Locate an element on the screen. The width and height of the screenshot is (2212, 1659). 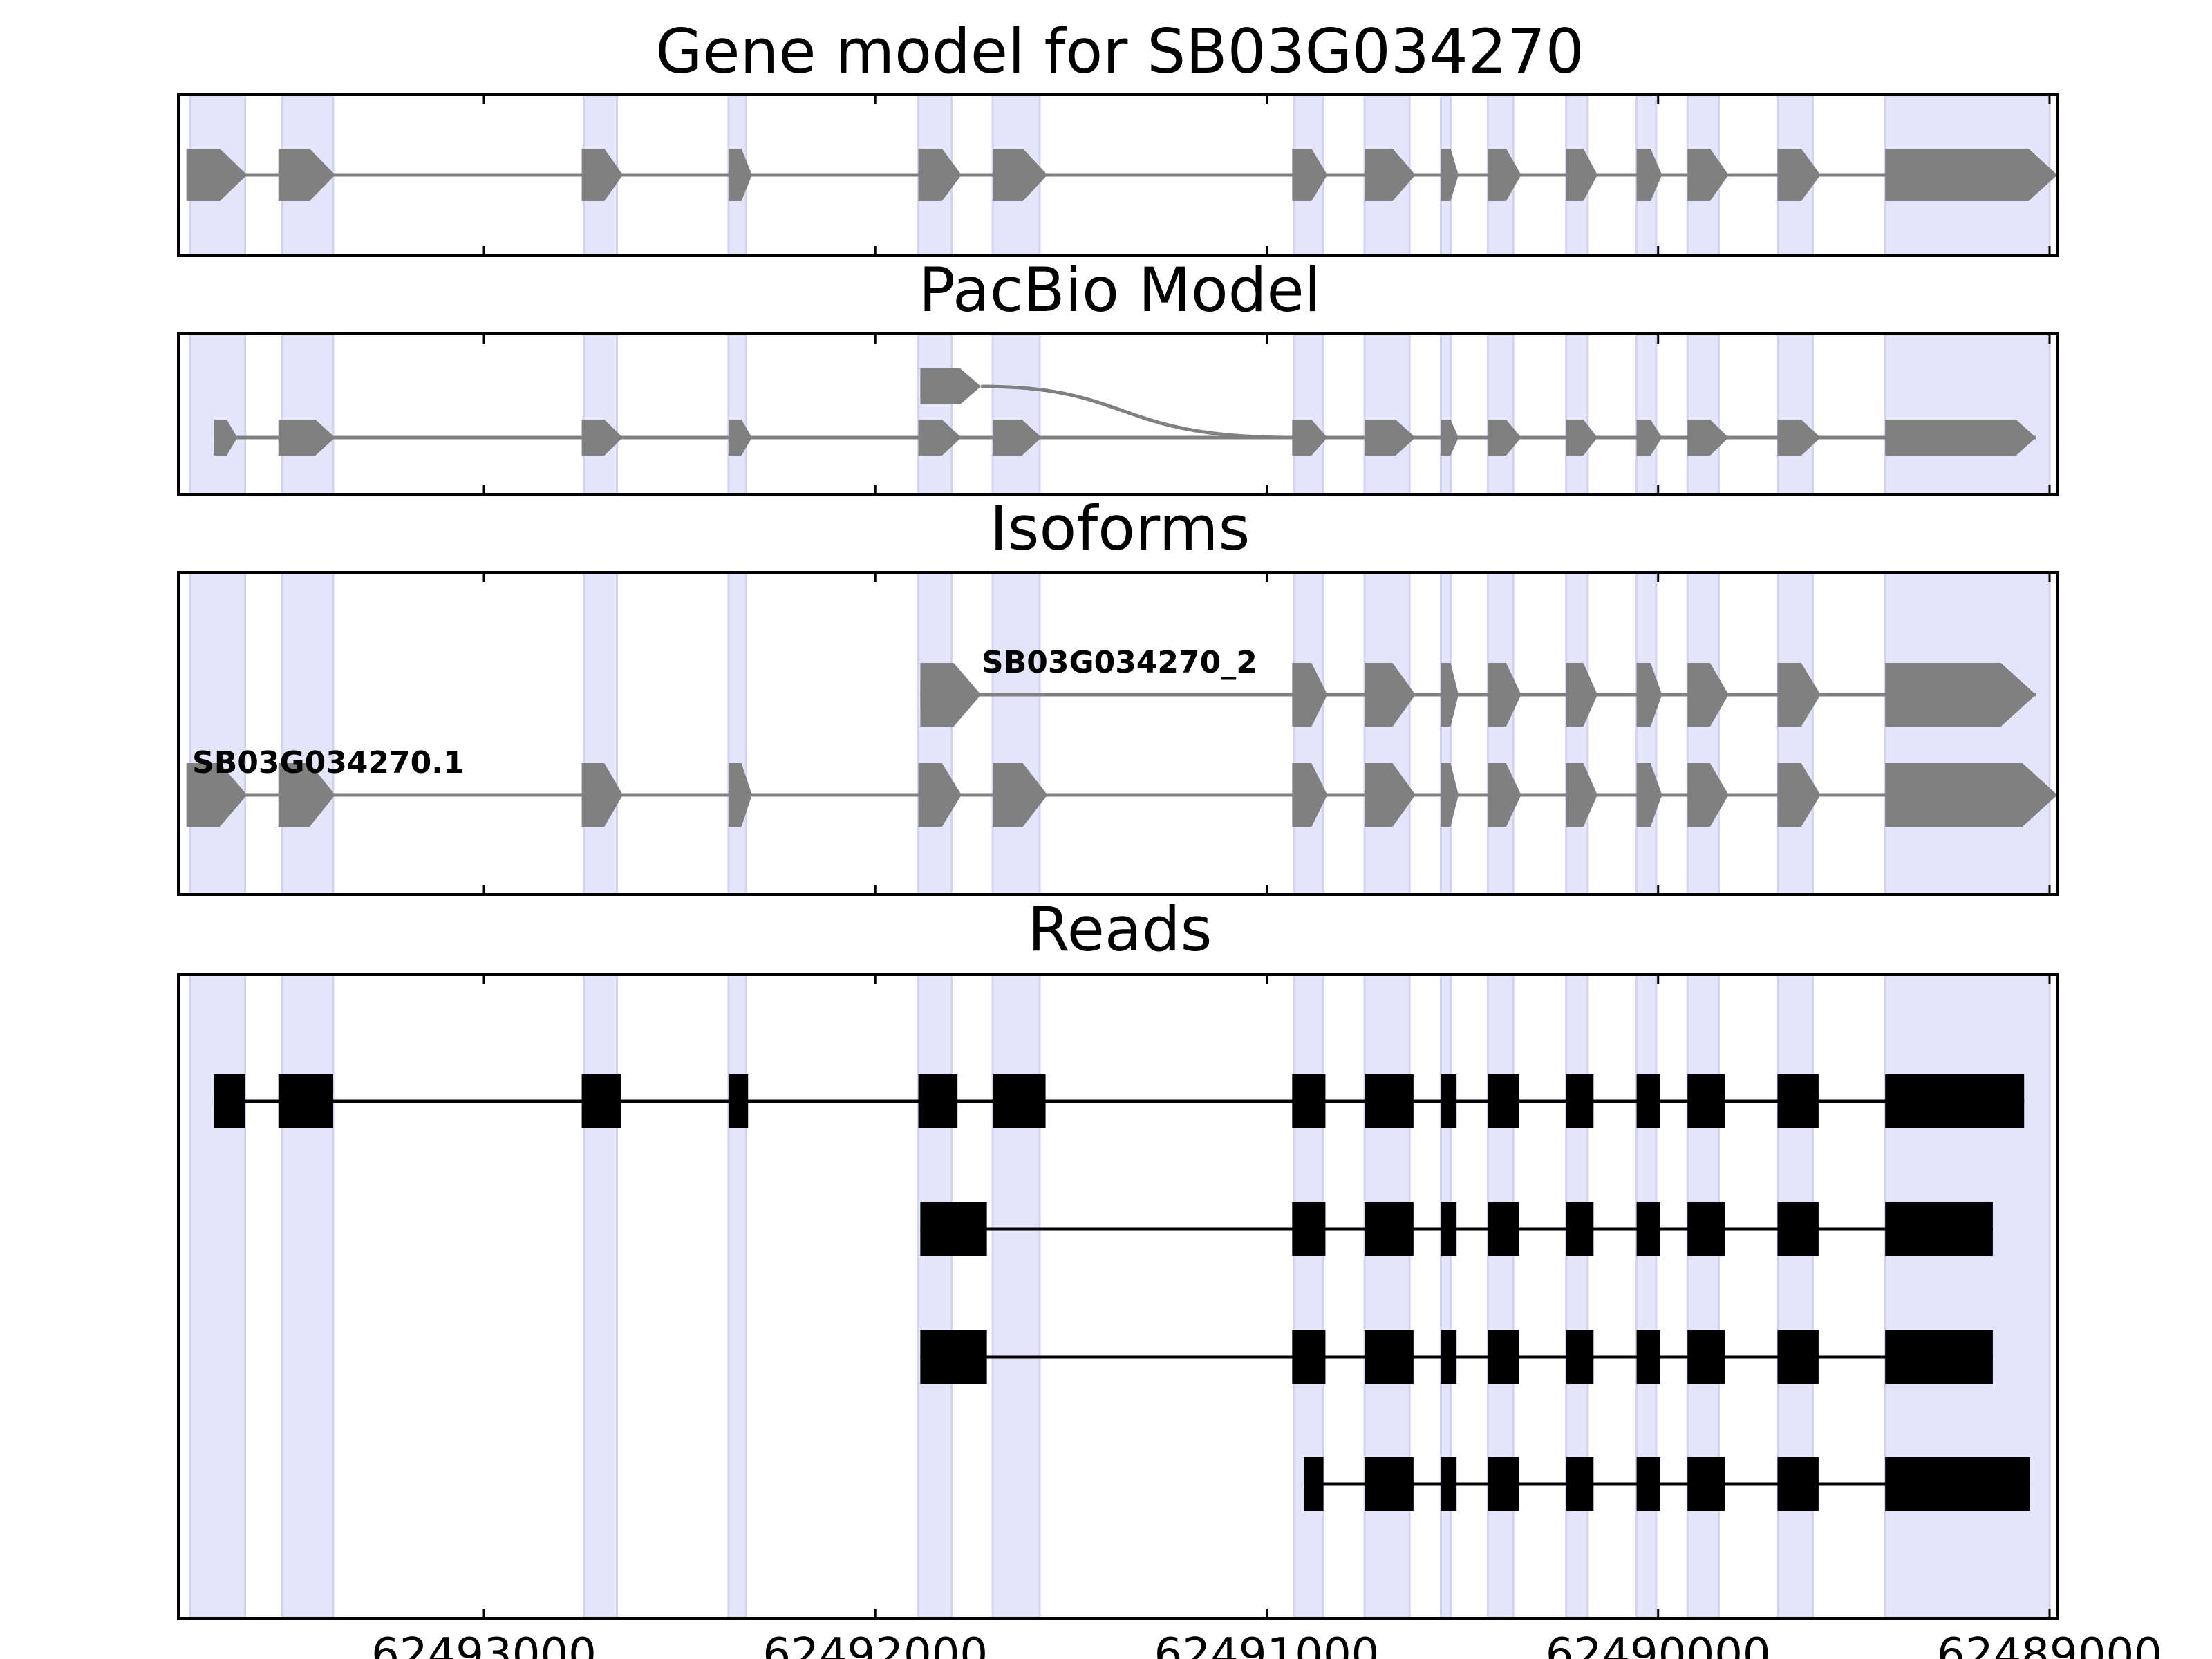
panel-title-reads: Reads is located at coordinates (1120, 929).